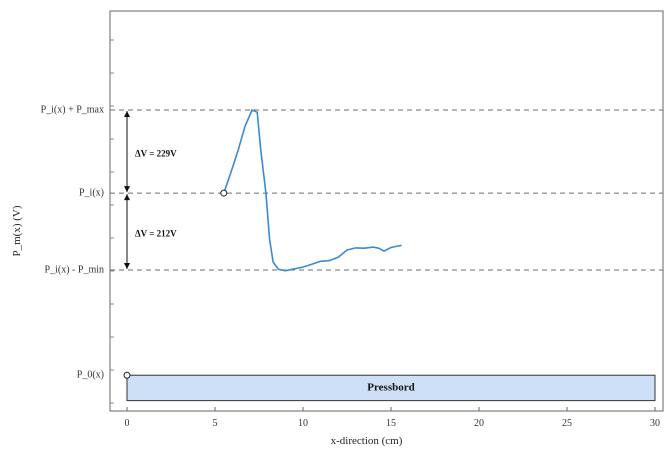 The width and height of the screenshot is (667, 451). Describe the element at coordinates (156, 154) in the screenshot. I see `delta-label-0: ΔV = 229V` at that location.